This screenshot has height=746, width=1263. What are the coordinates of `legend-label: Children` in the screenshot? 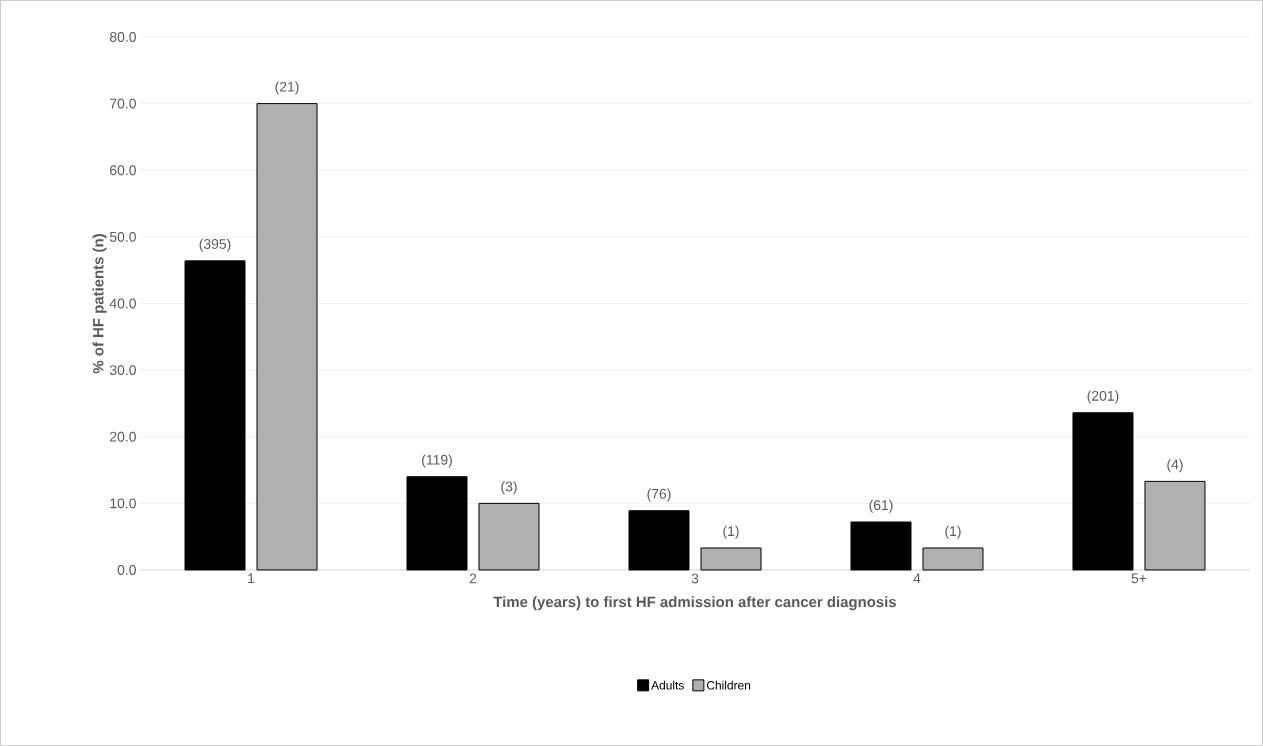 It's located at (728, 685).